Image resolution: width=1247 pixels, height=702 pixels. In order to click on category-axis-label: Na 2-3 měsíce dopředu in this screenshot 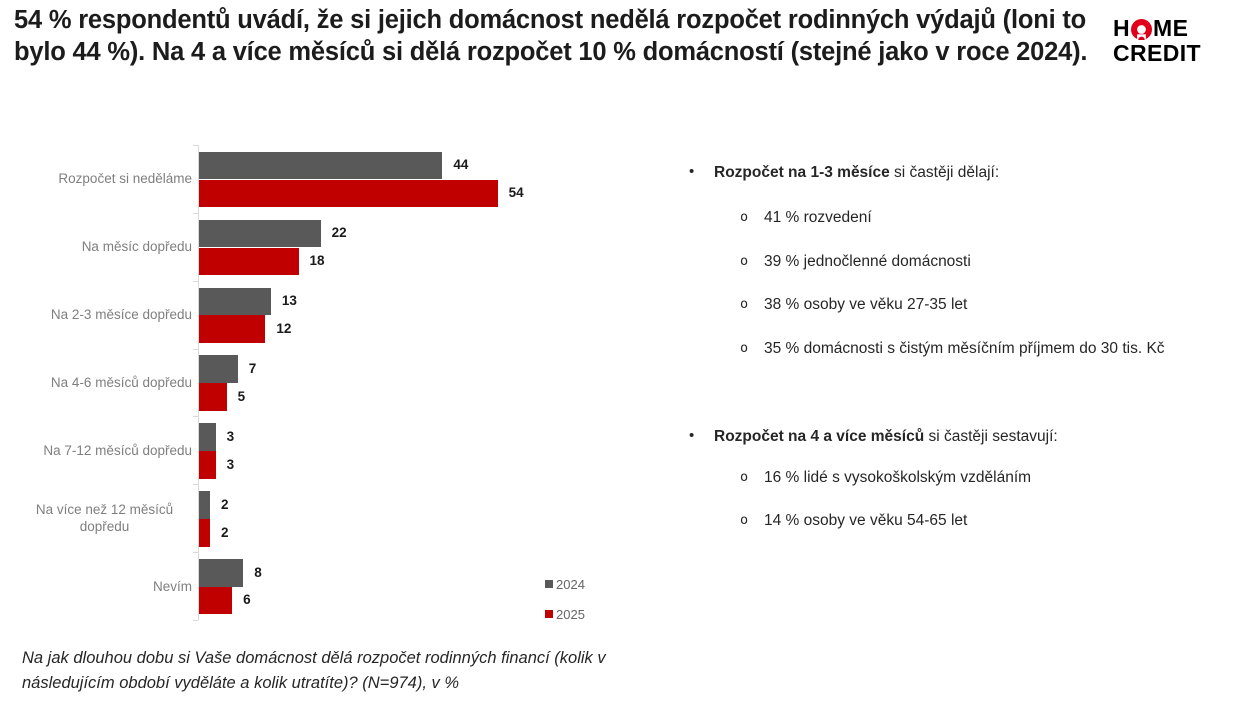, I will do `click(104, 315)`.